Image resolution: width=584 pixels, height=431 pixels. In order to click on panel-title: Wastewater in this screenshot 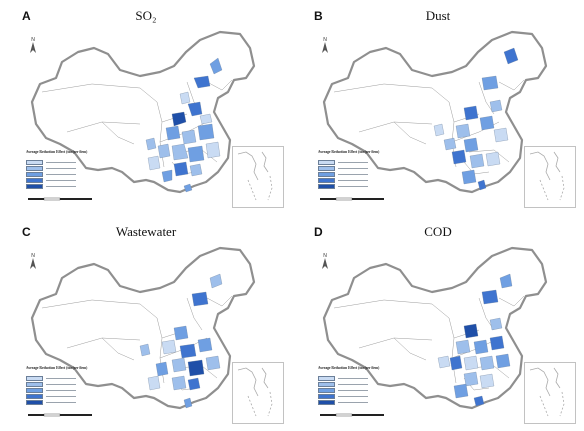, I will do `click(146, 231)`.